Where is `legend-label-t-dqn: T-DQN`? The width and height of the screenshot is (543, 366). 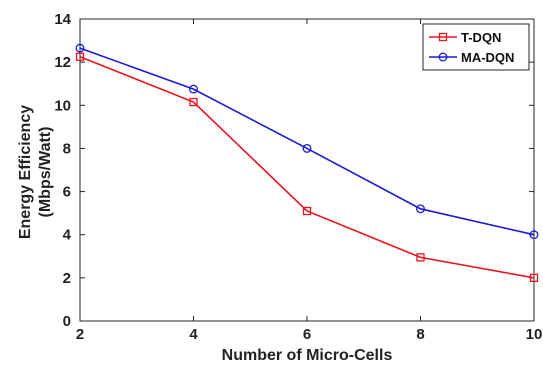
legend-label-t-dqn: T-DQN is located at coordinates (481, 37).